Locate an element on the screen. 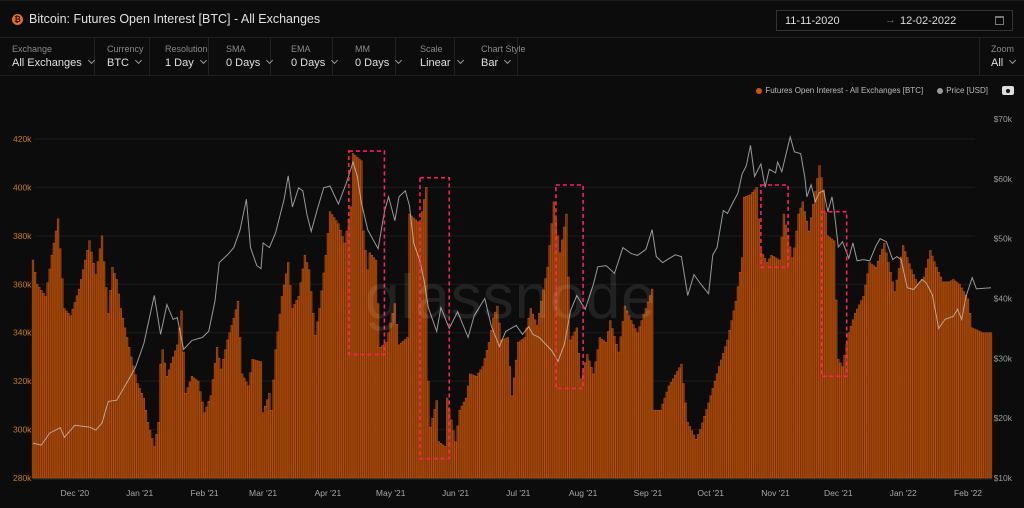 The image size is (1024, 508). mm-dropdown: MM 0 Days is located at coordinates (368, 57).